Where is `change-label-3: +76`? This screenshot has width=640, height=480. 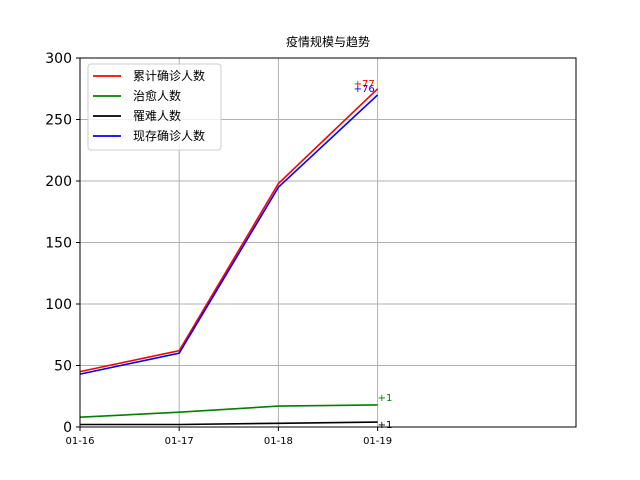
change-label-3: +76 is located at coordinates (364, 89).